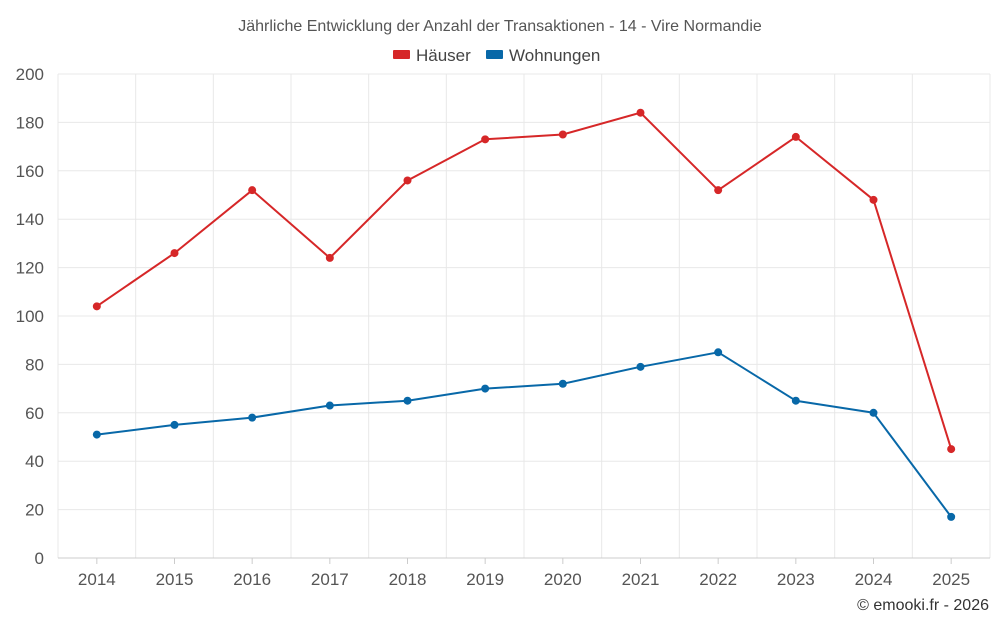  What do you see at coordinates (175, 579) in the screenshot?
I see `x-tick-label: 2015` at bounding box center [175, 579].